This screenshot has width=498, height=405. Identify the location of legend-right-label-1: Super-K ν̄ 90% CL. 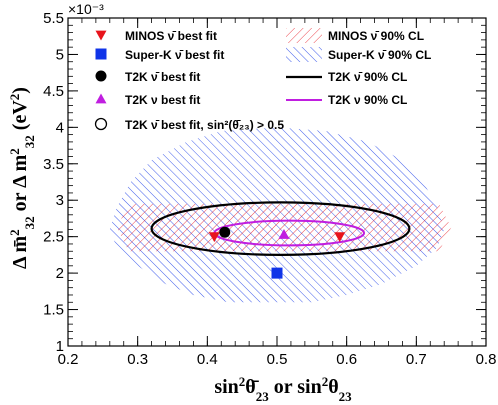
(379, 55).